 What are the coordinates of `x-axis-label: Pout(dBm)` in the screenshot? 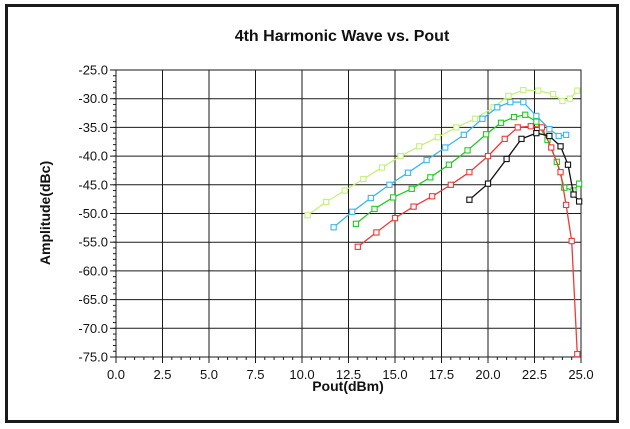 It's located at (348, 386).